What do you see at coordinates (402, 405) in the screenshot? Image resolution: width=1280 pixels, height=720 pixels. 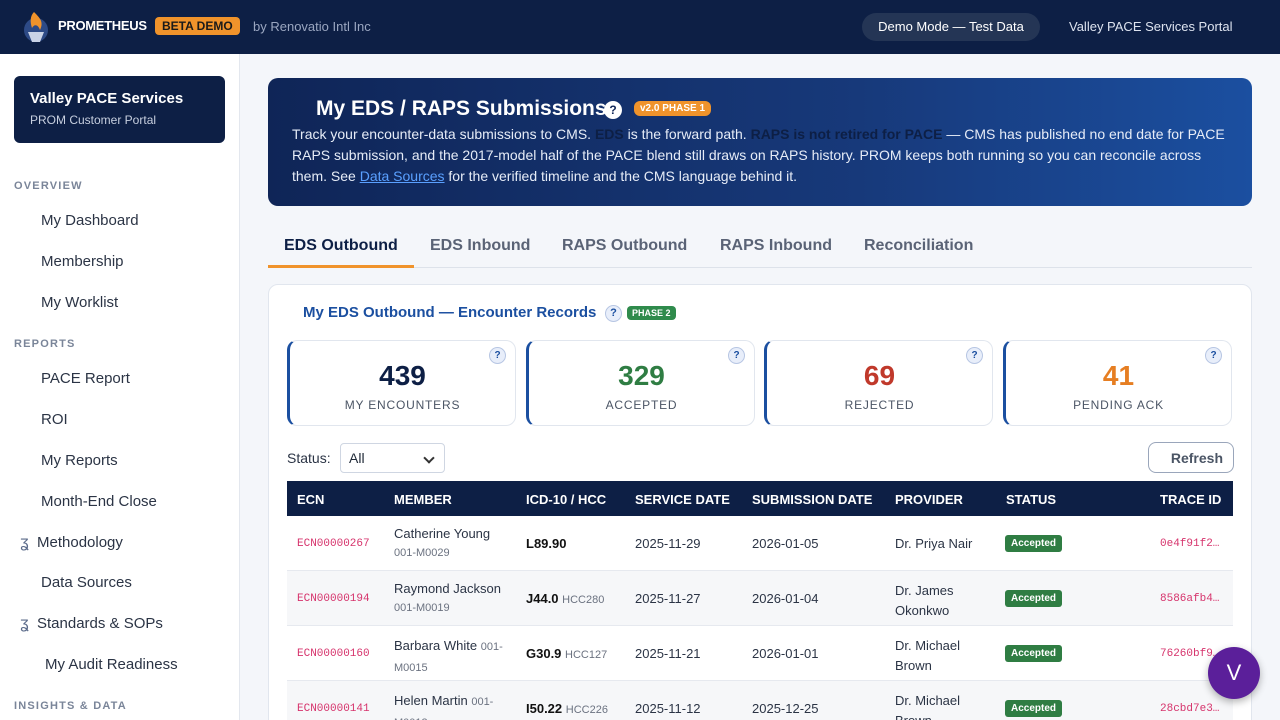 I see `stat-label: MY ENCOUNTERS` at bounding box center [402, 405].